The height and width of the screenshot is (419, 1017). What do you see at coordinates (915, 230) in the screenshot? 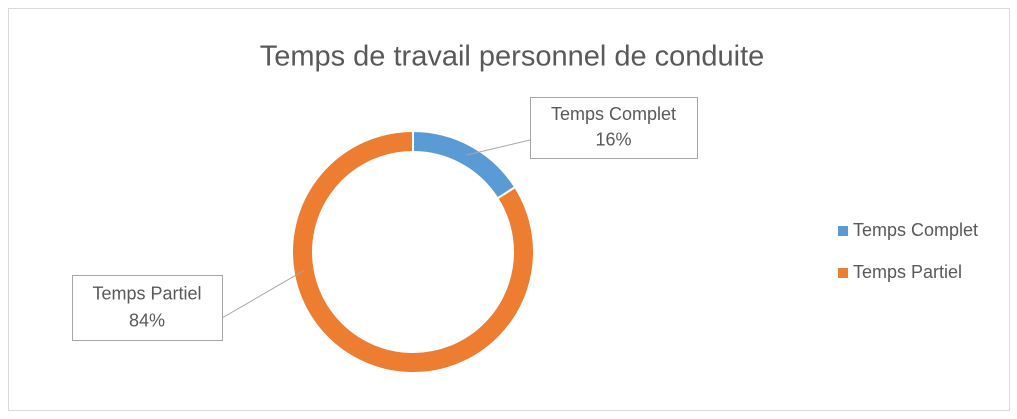
I see `legend-label: Temps Complet` at bounding box center [915, 230].